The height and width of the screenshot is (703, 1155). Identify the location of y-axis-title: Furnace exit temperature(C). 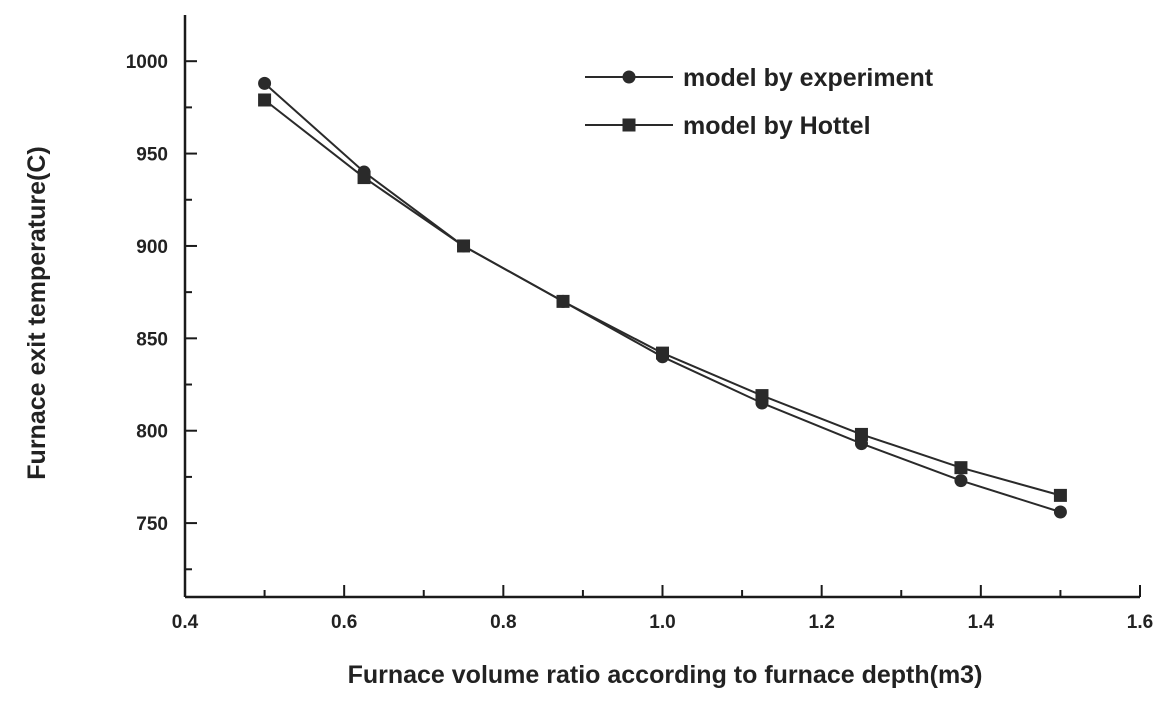
(37, 312).